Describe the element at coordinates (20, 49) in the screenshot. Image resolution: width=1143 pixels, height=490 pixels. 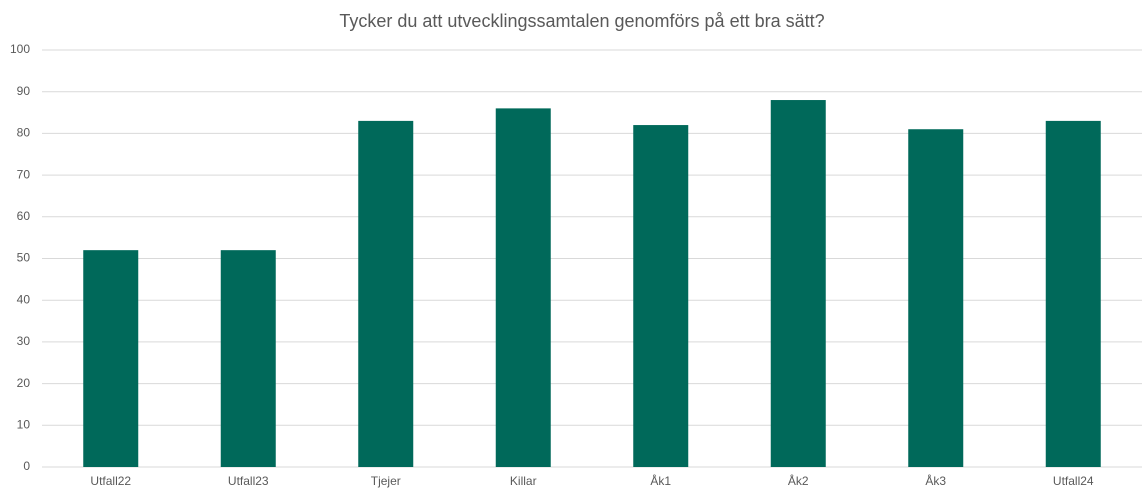
I see `y-tick-label: 100` at that location.